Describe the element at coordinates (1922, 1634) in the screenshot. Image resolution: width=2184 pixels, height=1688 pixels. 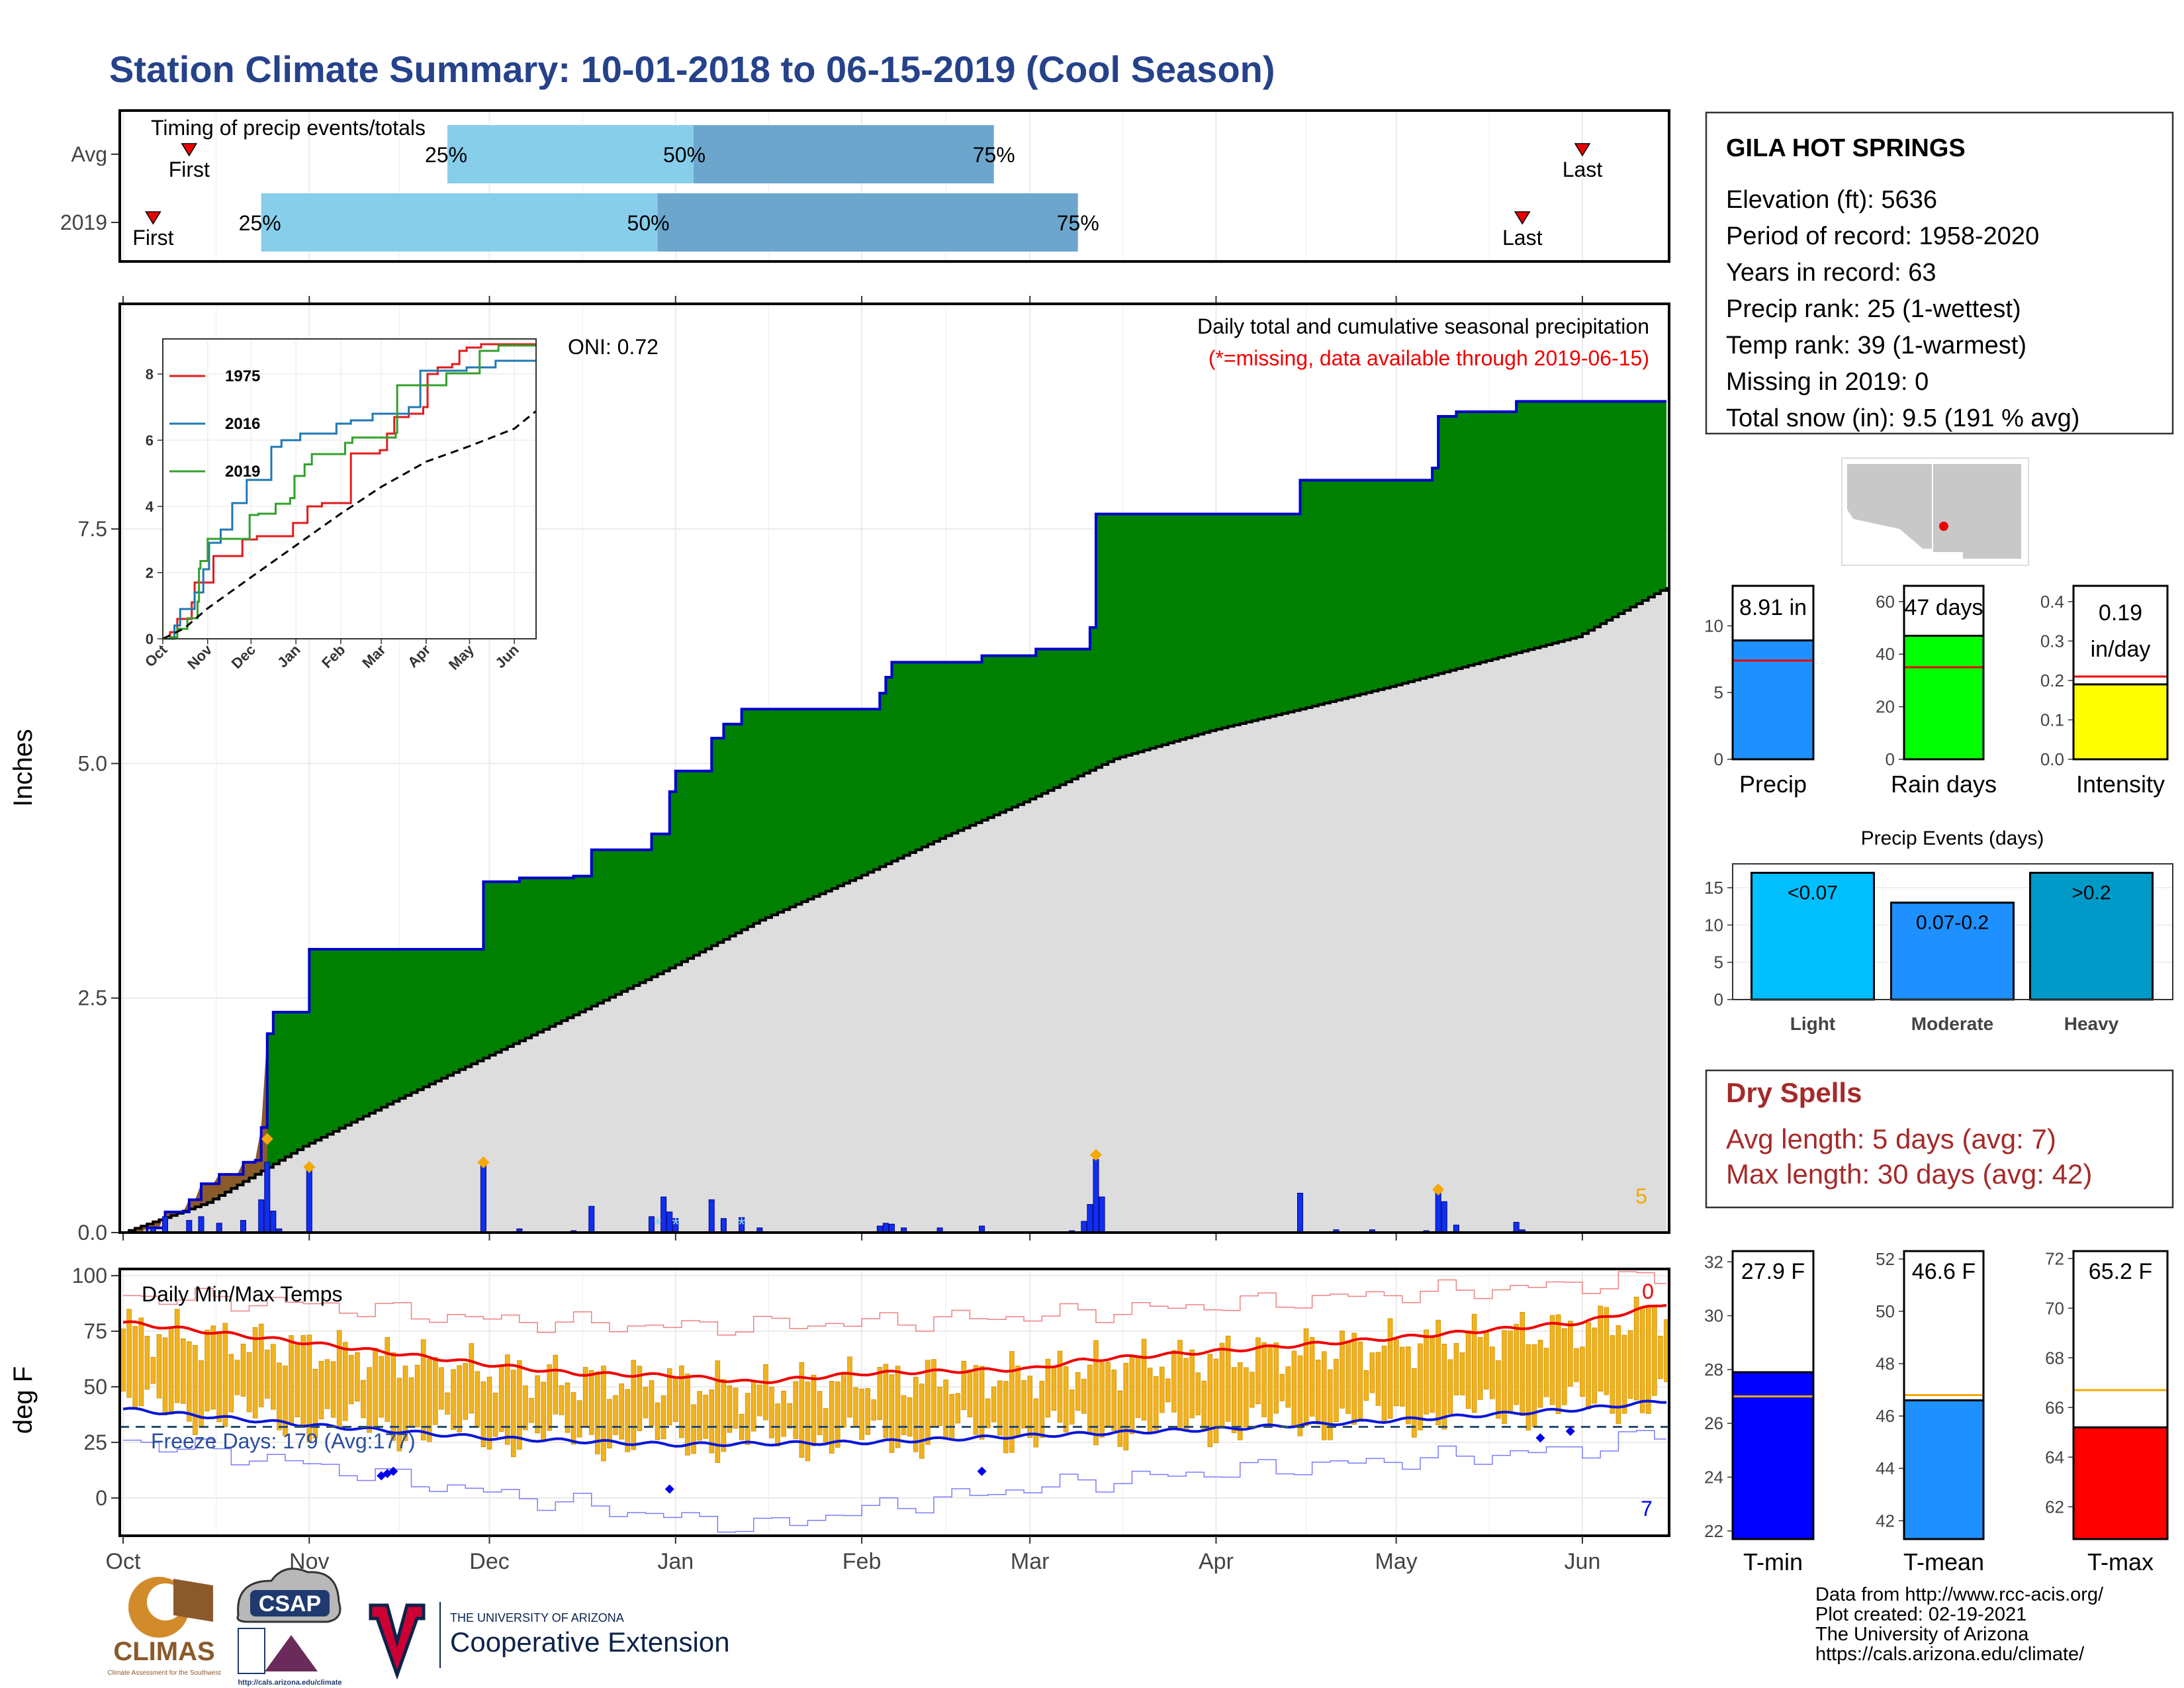
I see `footer-line: The University of Arizona` at that location.